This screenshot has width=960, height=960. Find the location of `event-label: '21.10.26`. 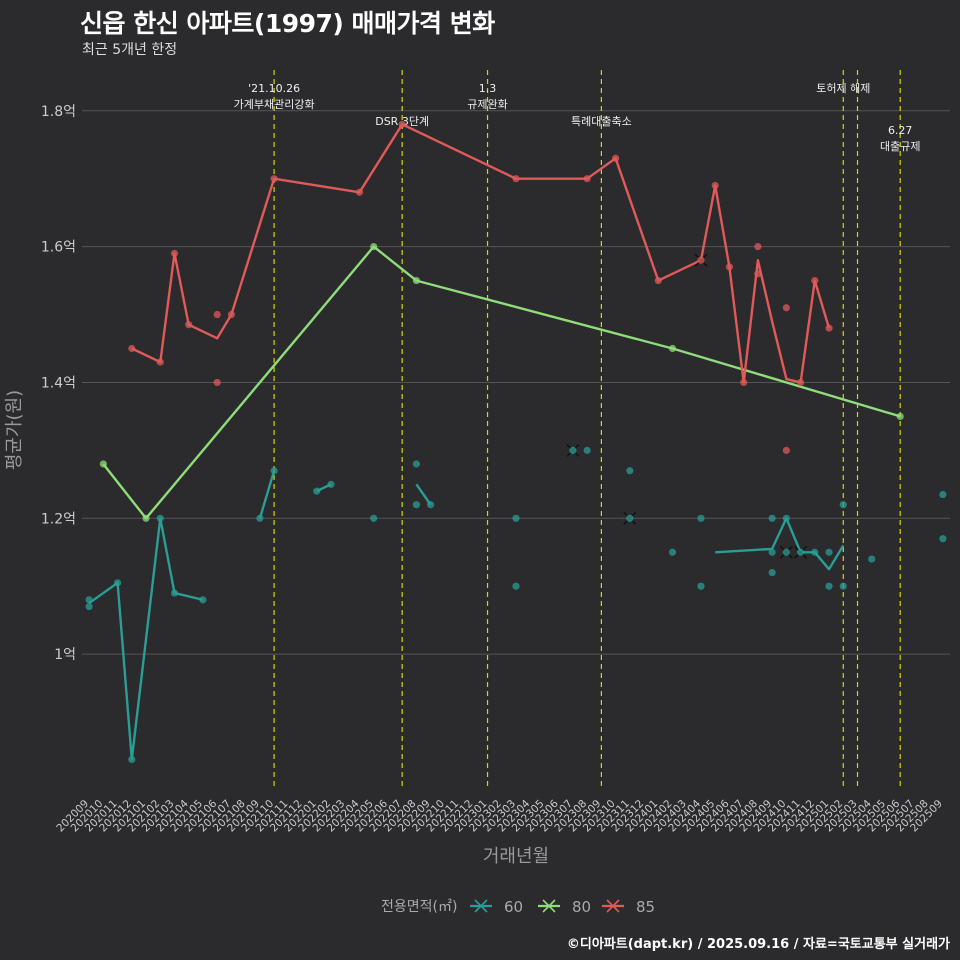

event-label: '21.10.26 is located at coordinates (274, 88).